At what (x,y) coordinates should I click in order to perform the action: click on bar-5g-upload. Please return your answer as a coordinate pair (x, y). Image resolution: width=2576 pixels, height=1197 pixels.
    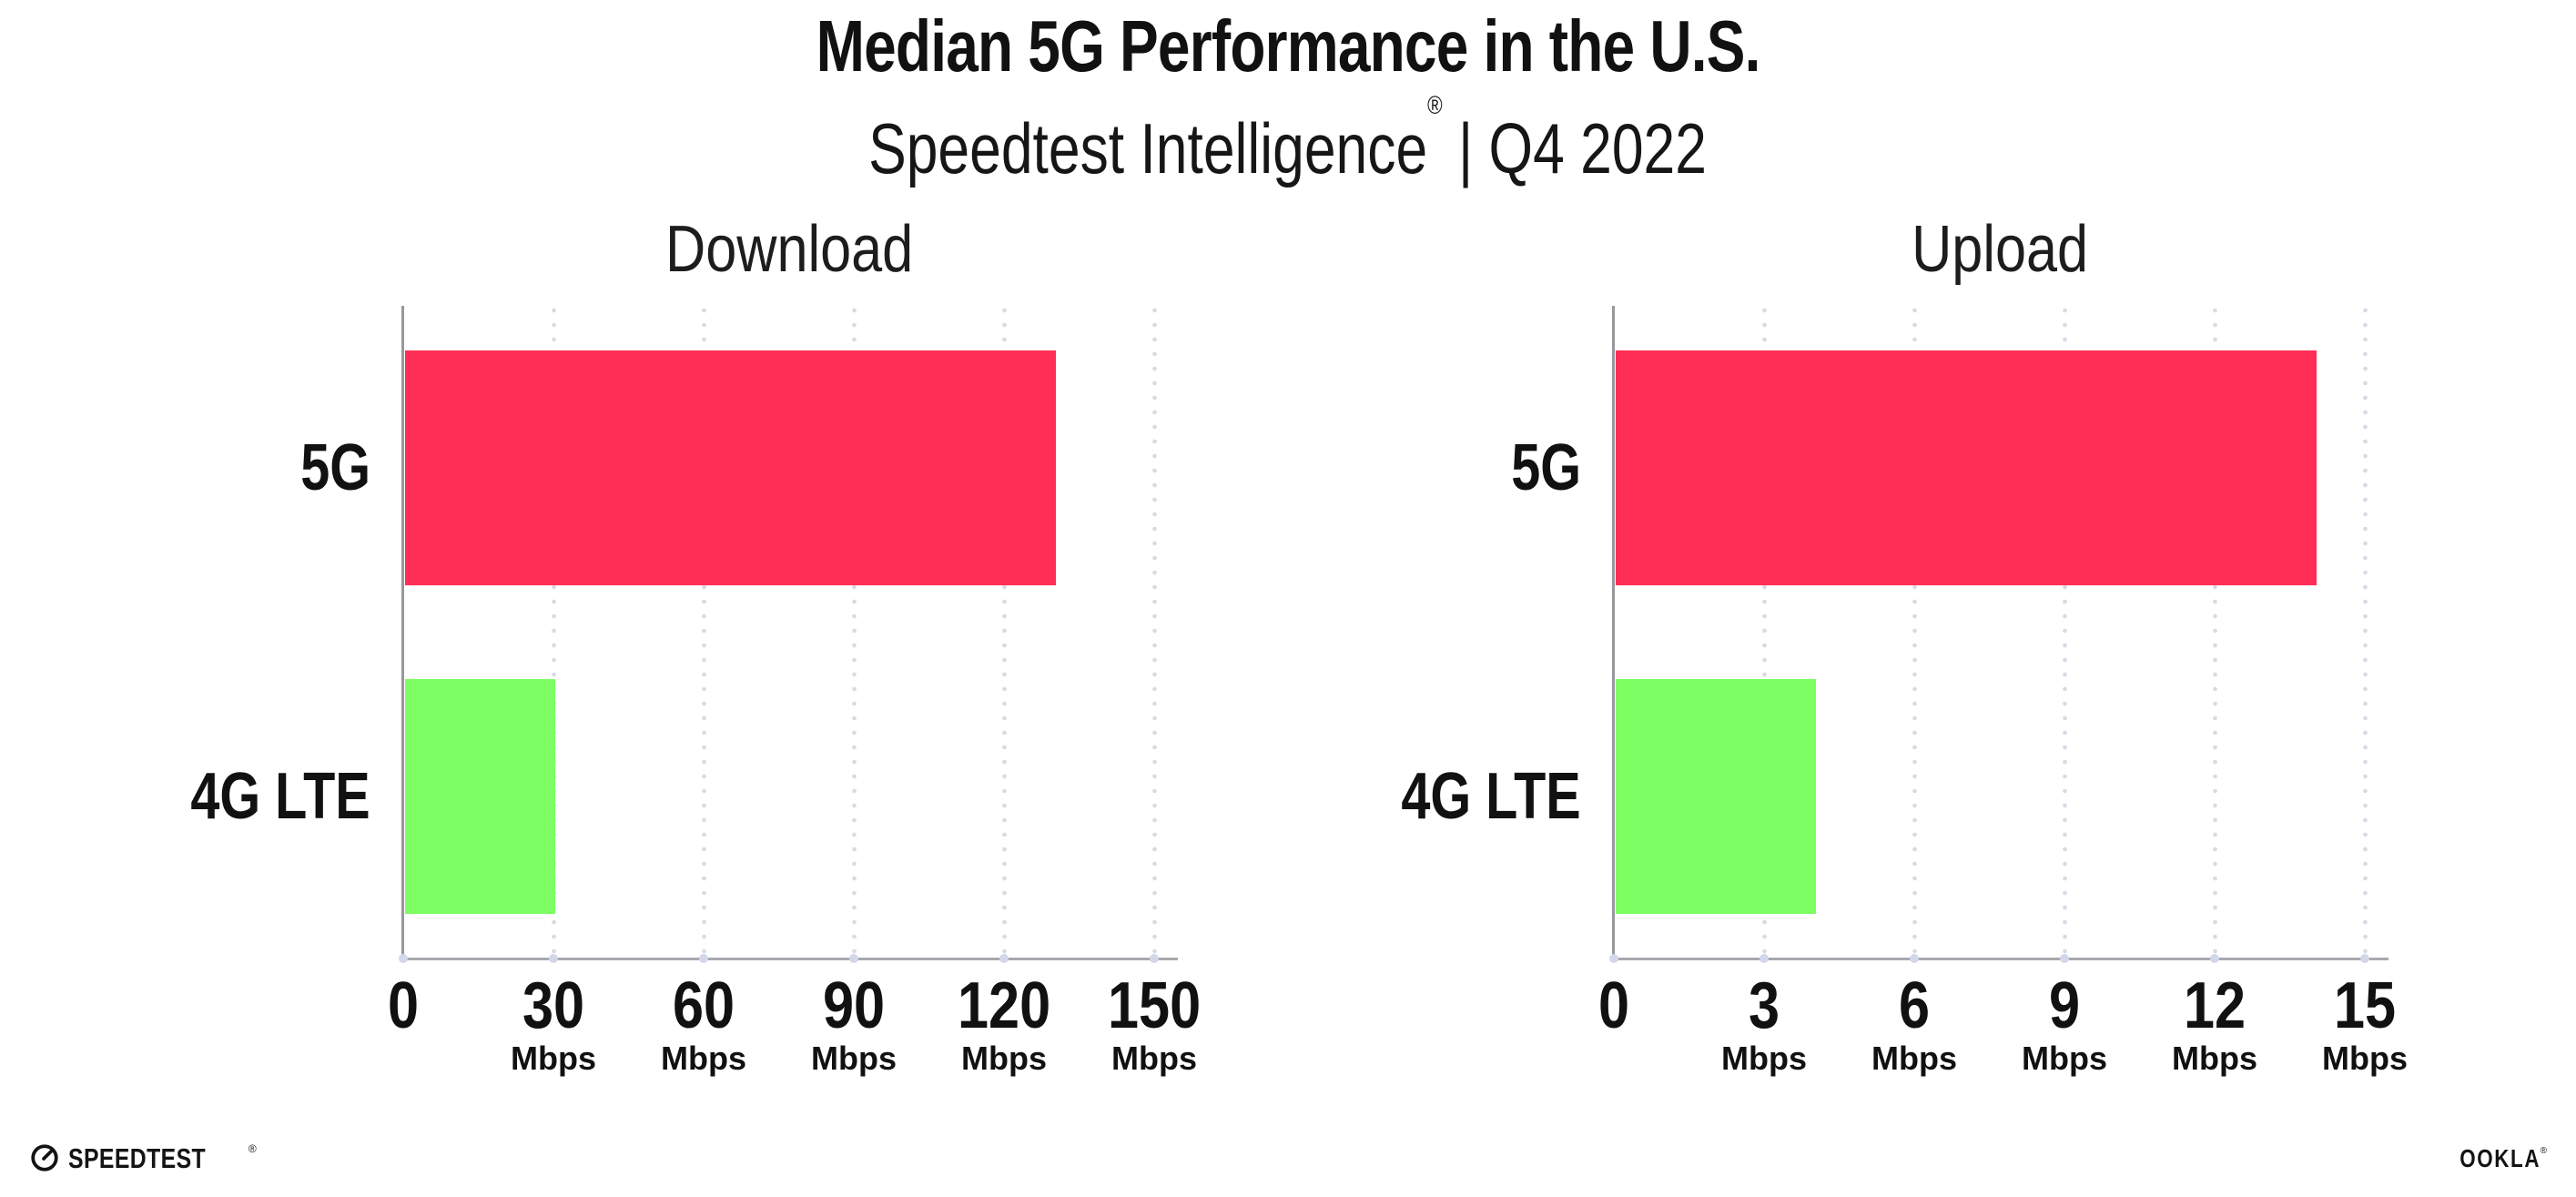
    Looking at the image, I should click on (1966, 467).